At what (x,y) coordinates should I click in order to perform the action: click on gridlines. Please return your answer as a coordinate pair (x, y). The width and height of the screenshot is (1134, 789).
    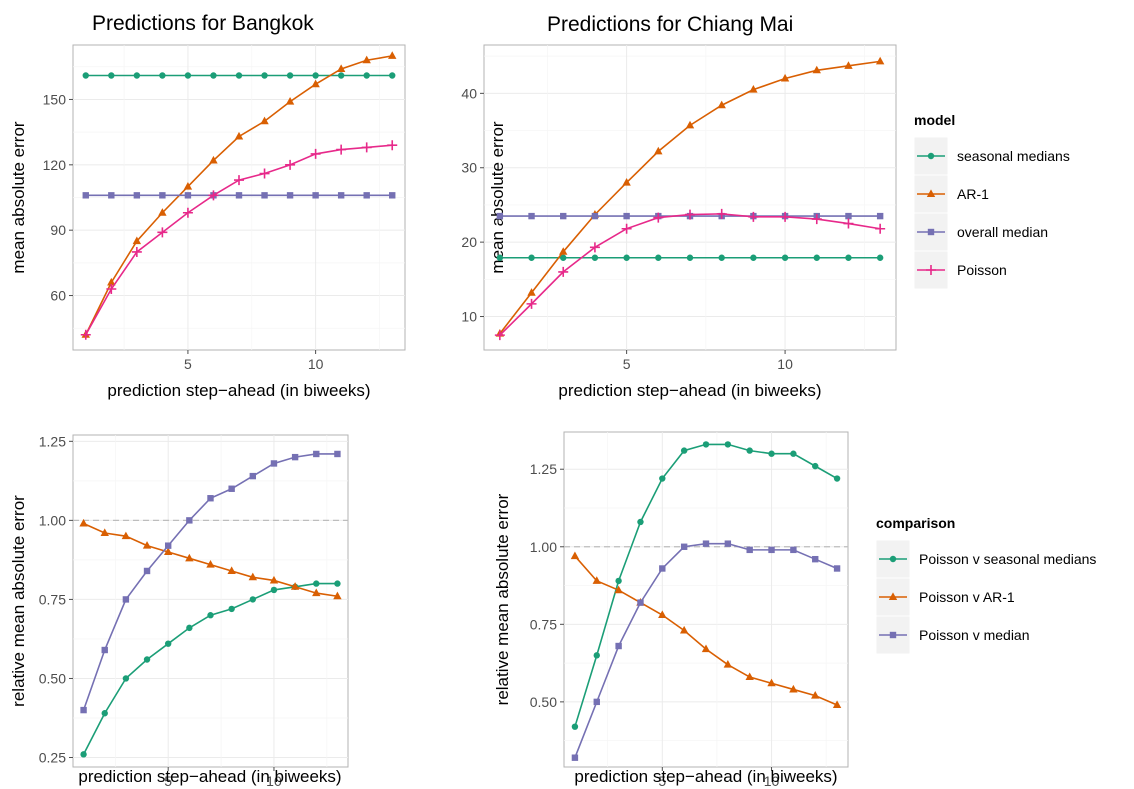
    Looking at the image, I should click on (239, 197).